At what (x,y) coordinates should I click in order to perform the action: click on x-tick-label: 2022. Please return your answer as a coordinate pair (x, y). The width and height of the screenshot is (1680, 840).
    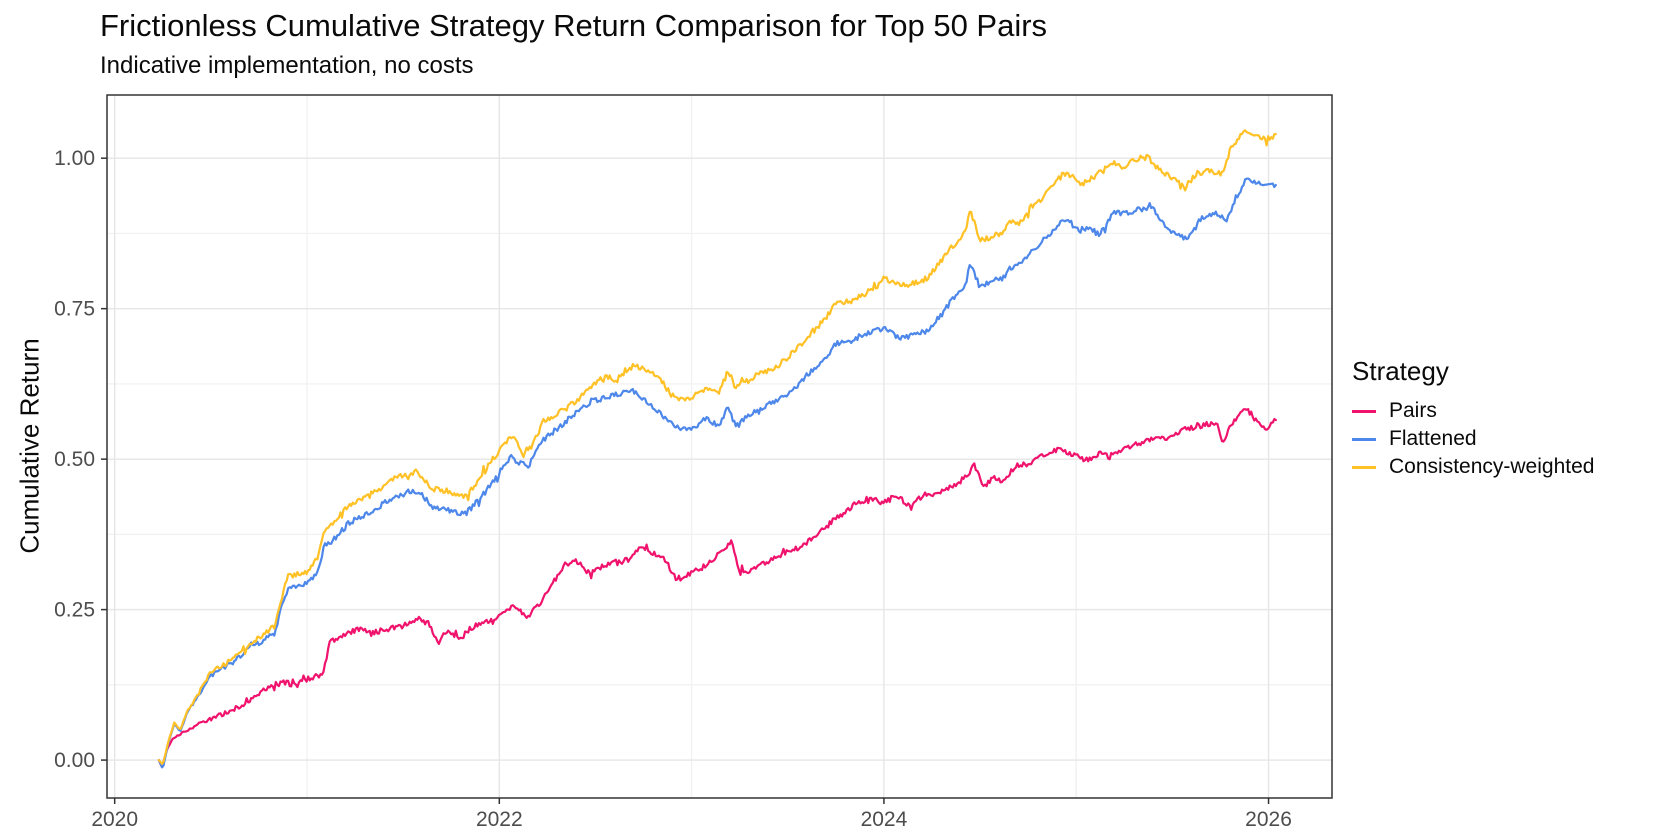
    Looking at the image, I should click on (499, 819).